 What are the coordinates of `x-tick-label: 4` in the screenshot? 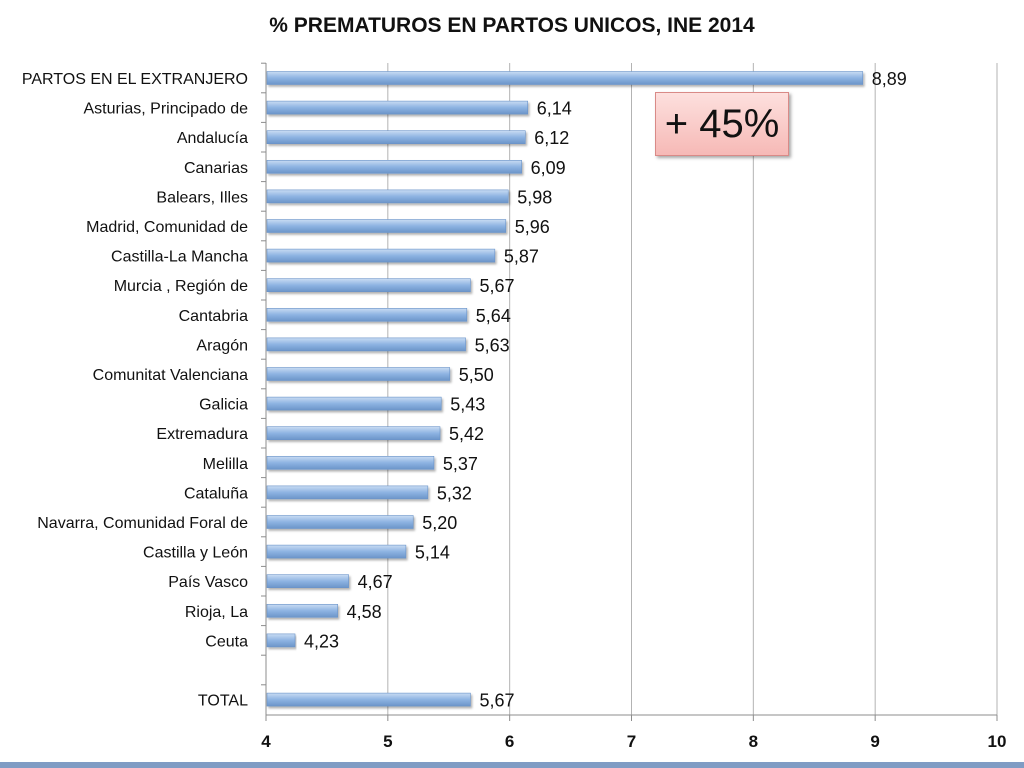 It's located at (266, 741).